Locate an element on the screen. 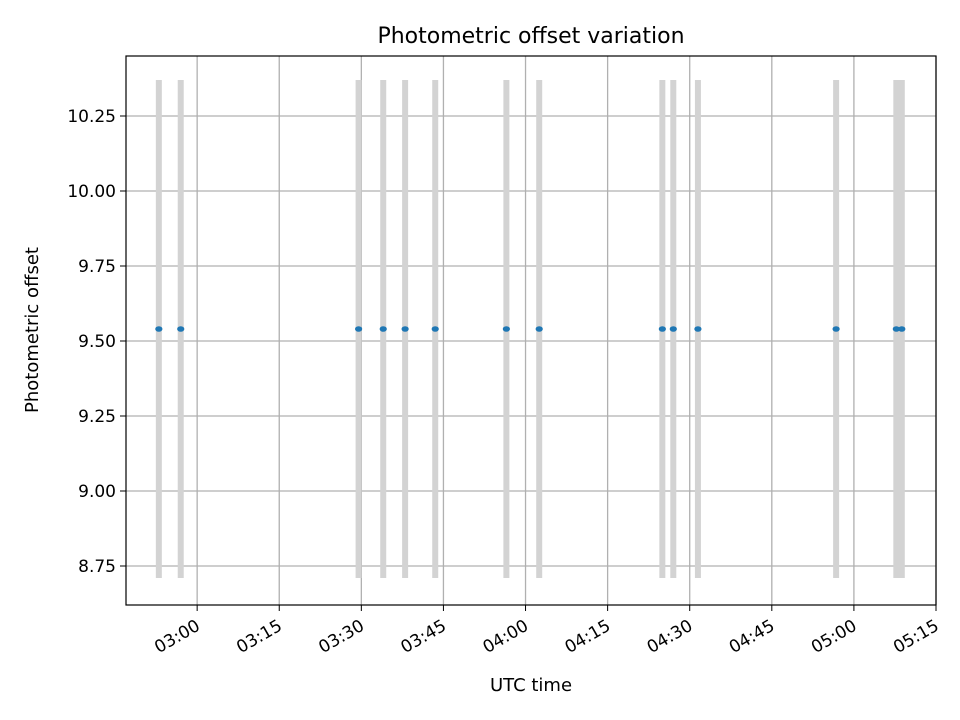 This screenshot has width=960, height=720. x-axis-label: UTC time is located at coordinates (531, 685).